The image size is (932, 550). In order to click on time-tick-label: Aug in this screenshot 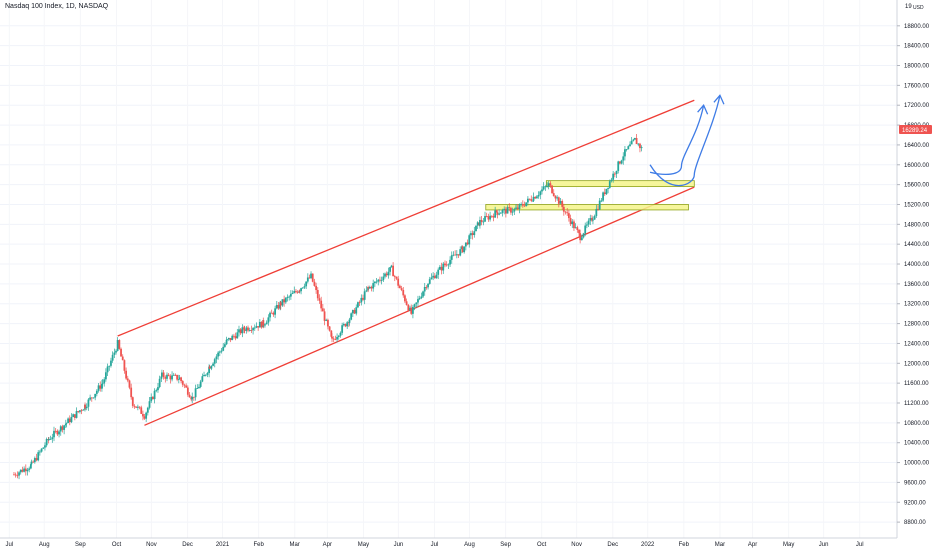, I will do `click(44, 545)`.